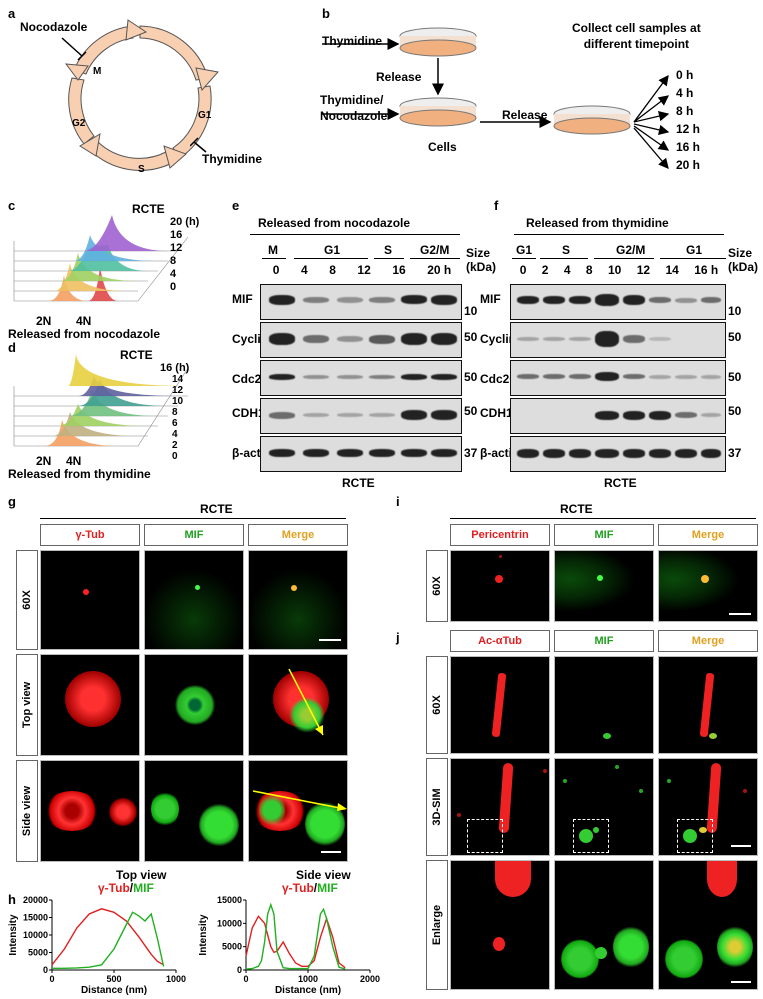 This screenshot has width=763, height=999. I want to click on e-time: 16, so click(399, 270).